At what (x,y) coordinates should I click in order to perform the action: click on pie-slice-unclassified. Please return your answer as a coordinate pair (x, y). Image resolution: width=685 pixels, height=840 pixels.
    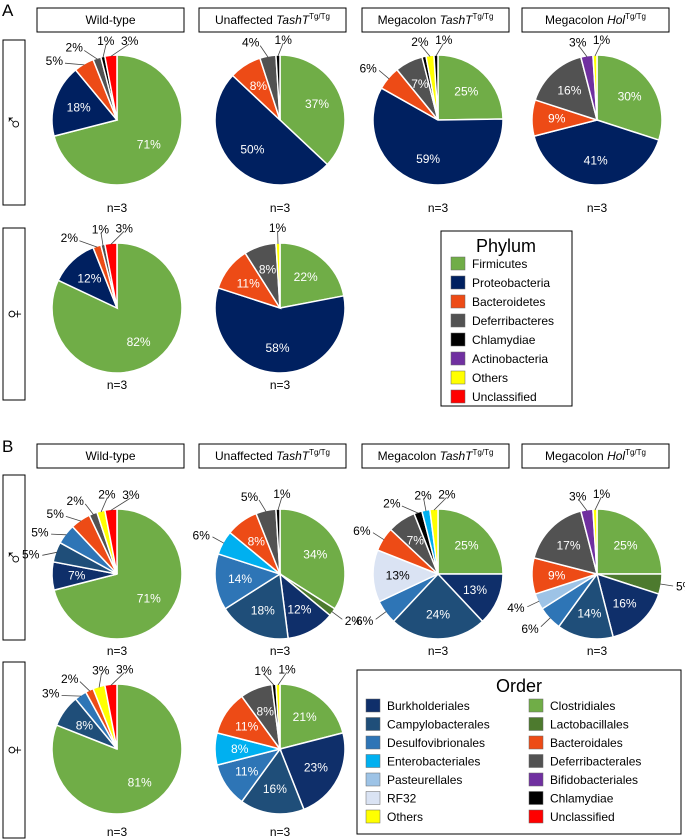
    Looking at the image, I should click on (110, 716).